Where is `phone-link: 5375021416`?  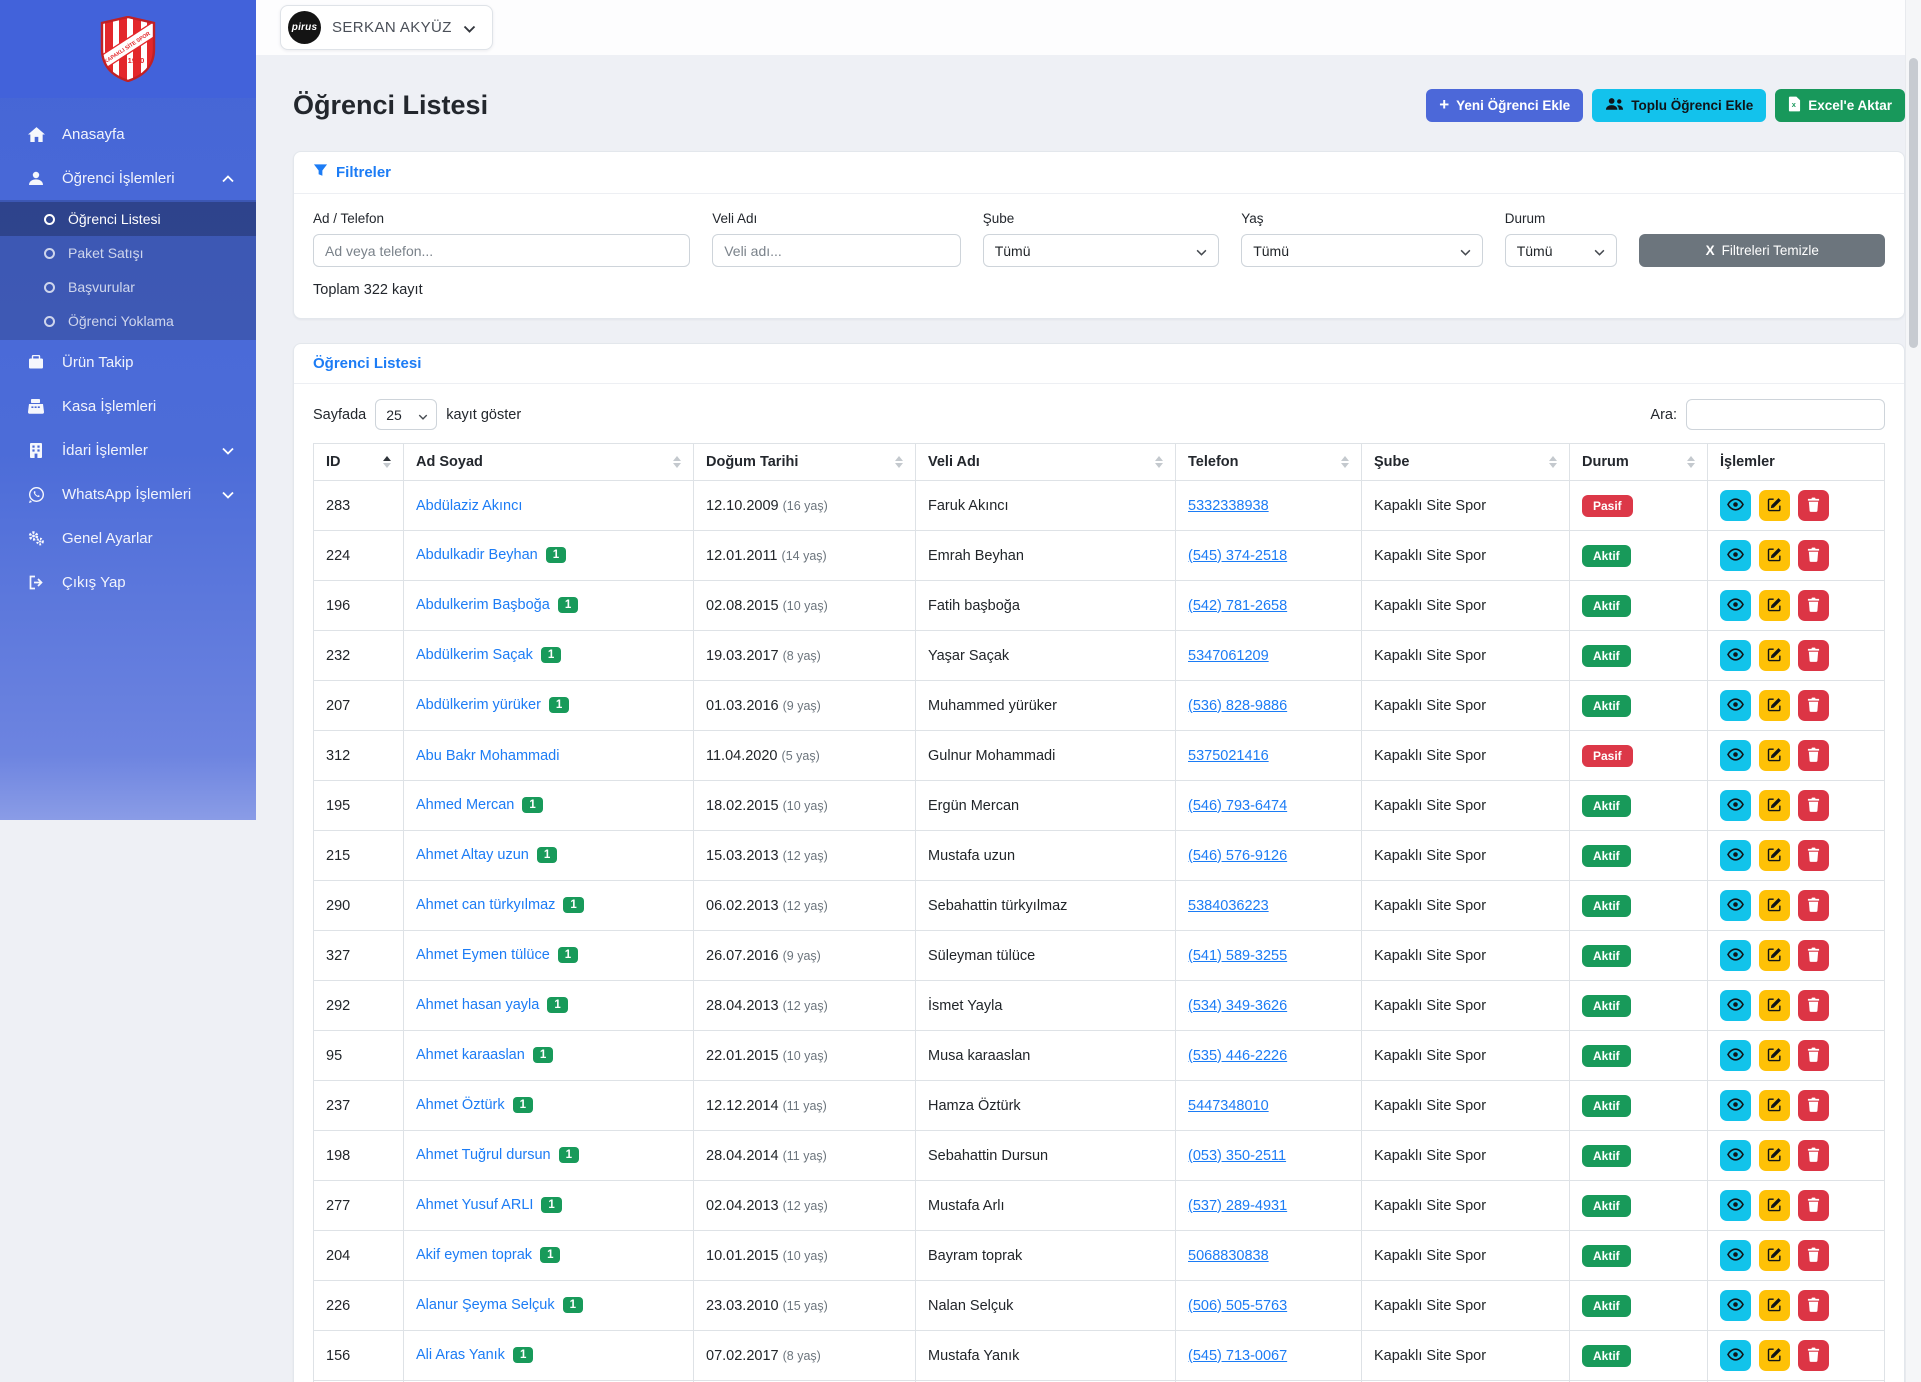
phone-link: 5375021416 is located at coordinates (1228, 755).